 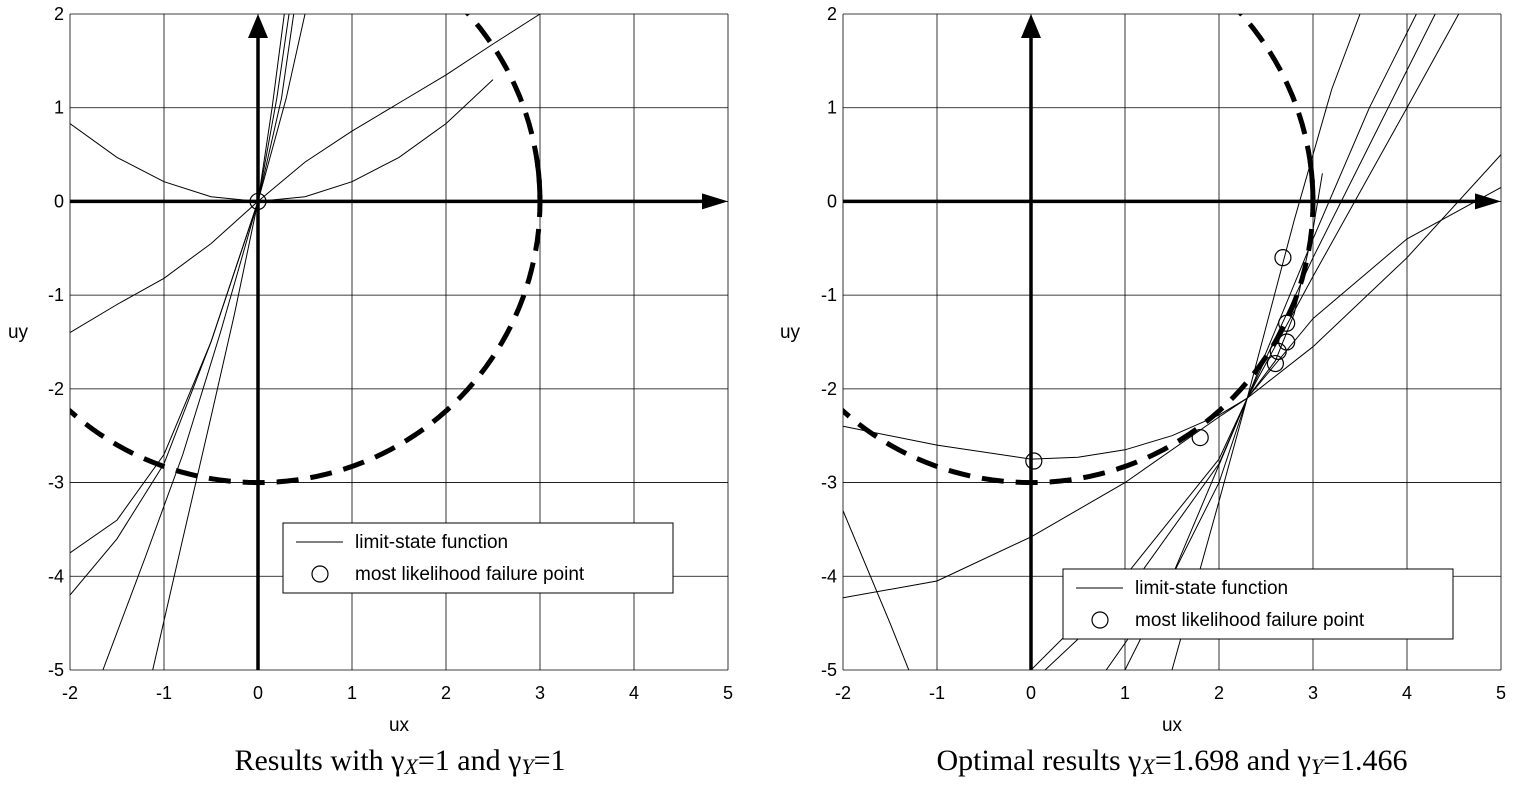 I want to click on panel-caption: Results with γX=1 and γY=1, so click(x=399, y=761).